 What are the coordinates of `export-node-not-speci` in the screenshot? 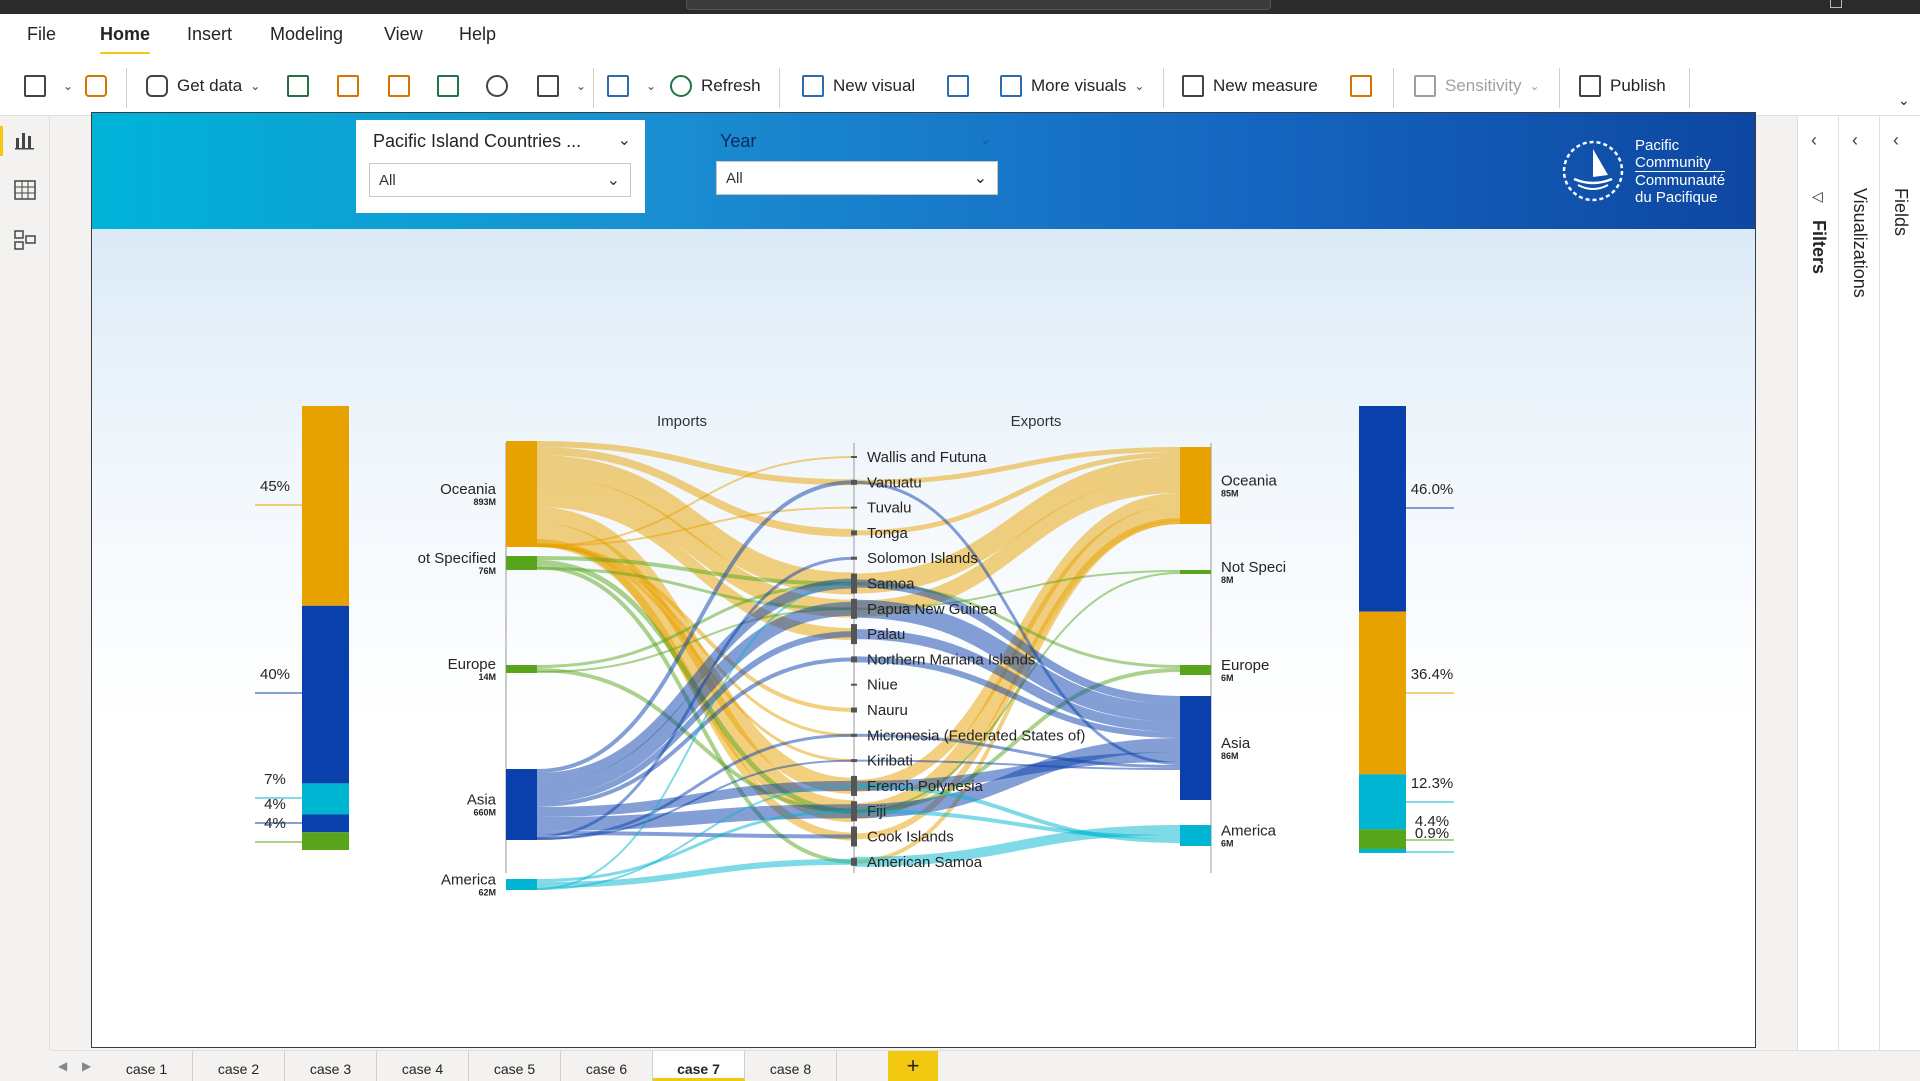 It's located at (1195, 572).